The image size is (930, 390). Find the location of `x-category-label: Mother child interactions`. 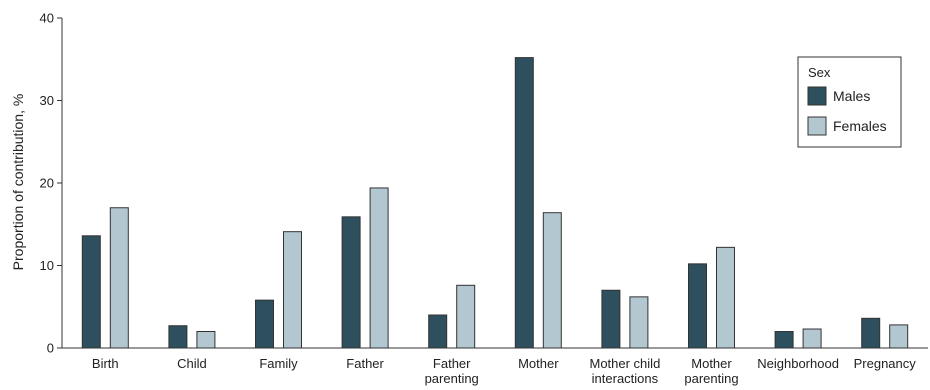

x-category-label: Mother child interactions is located at coordinates (624, 371).